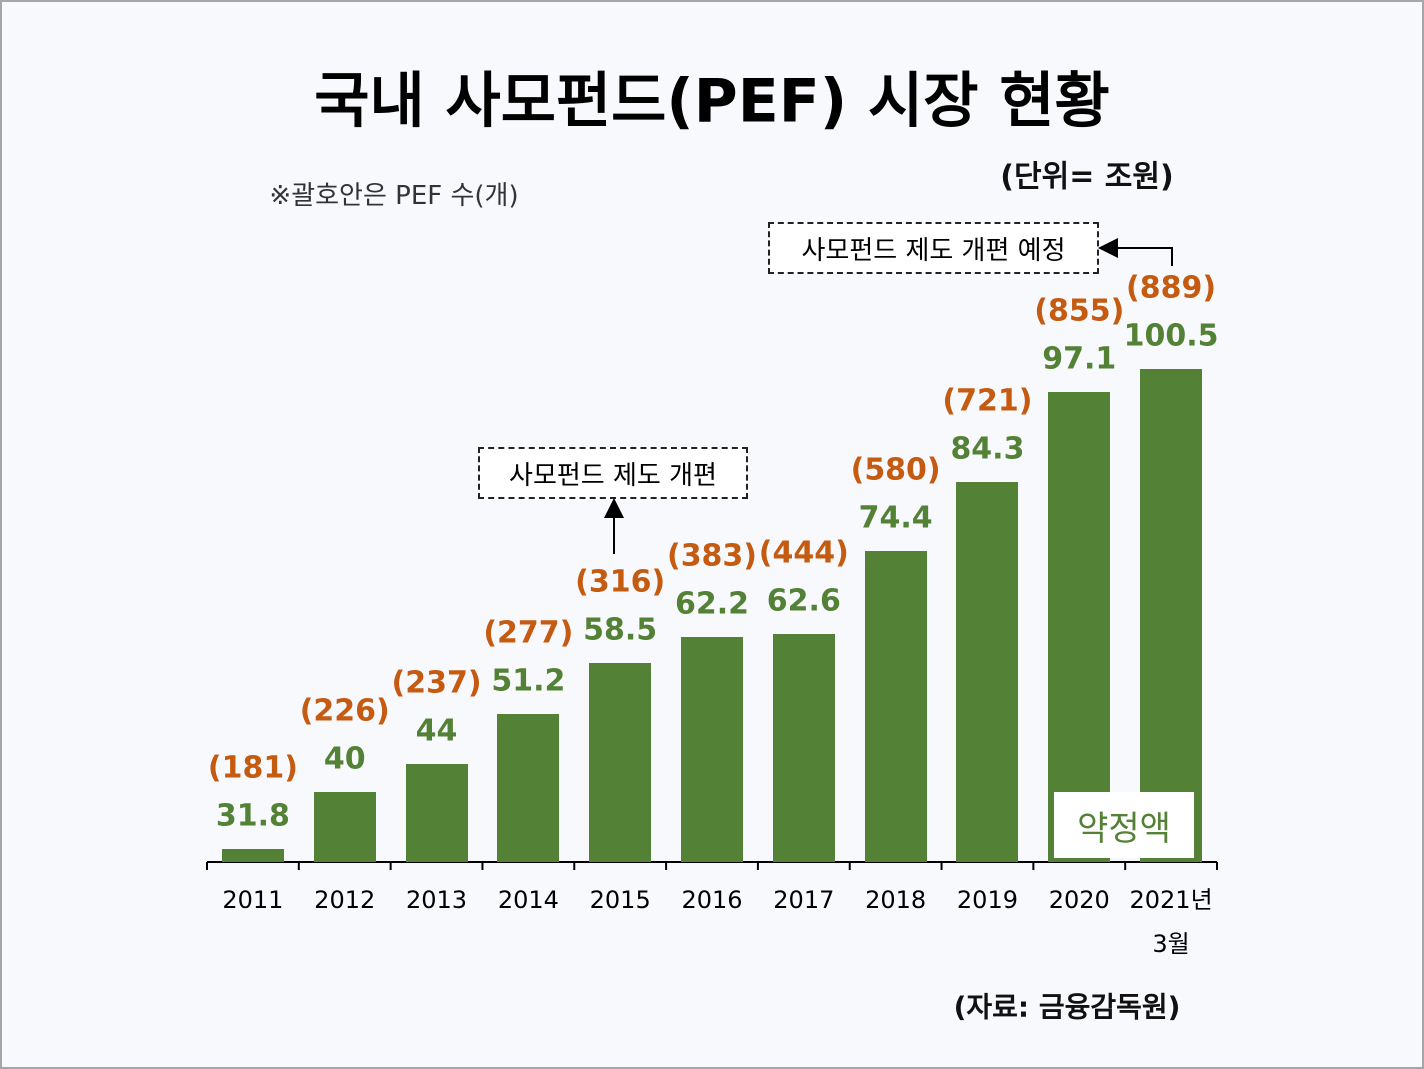 The image size is (1424, 1069). What do you see at coordinates (712, 603) in the screenshot?
I see `value-label: 62.2` at bounding box center [712, 603].